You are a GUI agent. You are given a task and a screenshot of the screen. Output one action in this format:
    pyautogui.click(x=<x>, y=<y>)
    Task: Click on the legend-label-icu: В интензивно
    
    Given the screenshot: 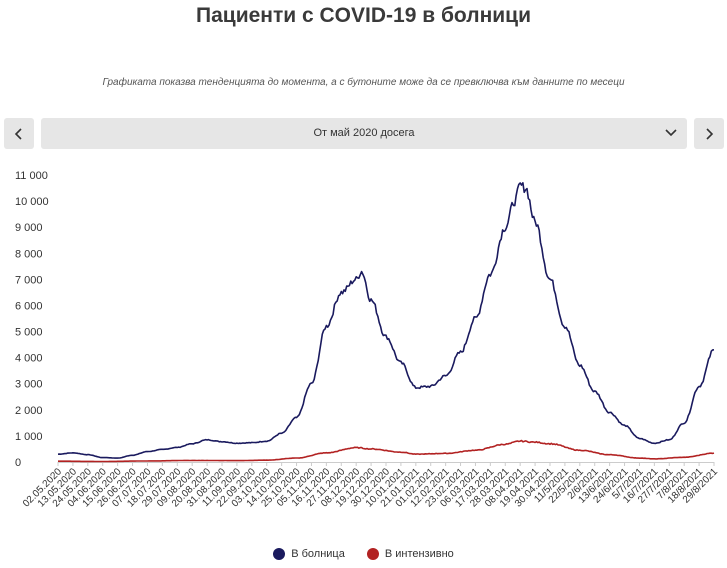 What is the action you would take?
    pyautogui.click(x=419, y=554)
    